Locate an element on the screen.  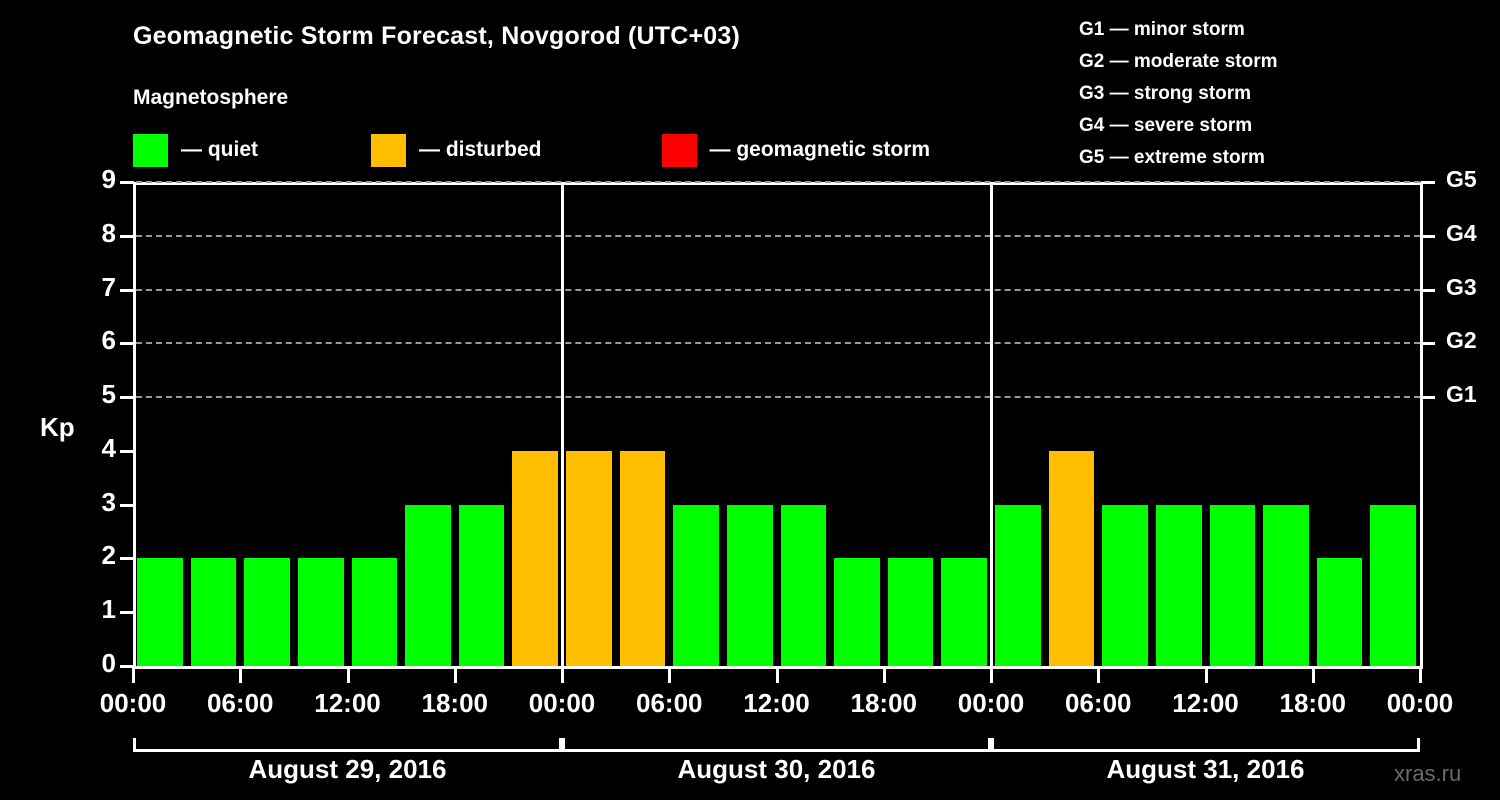
legend-entry: — geomagnetic storm is located at coordinates (796, 150).